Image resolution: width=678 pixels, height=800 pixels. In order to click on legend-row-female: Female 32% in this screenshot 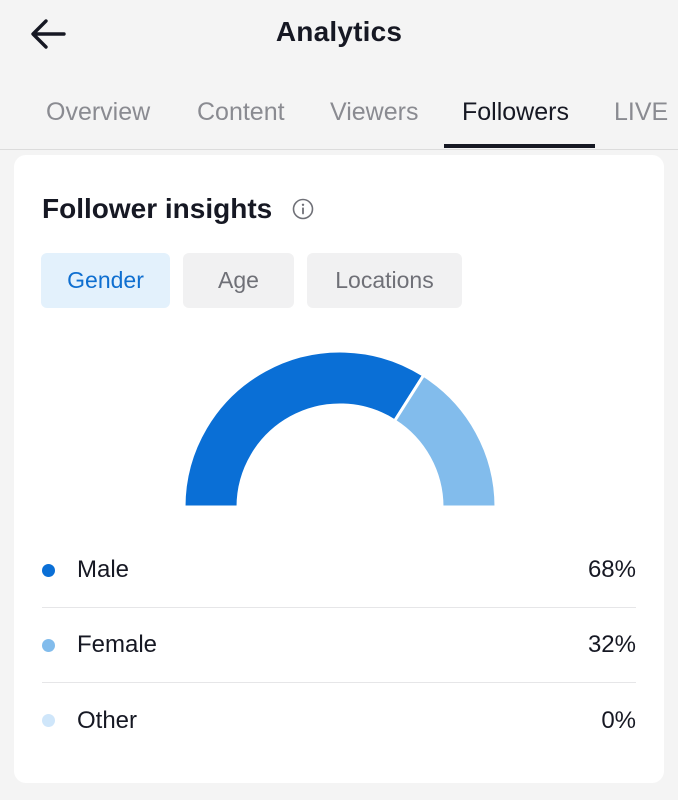, I will do `click(339, 645)`.